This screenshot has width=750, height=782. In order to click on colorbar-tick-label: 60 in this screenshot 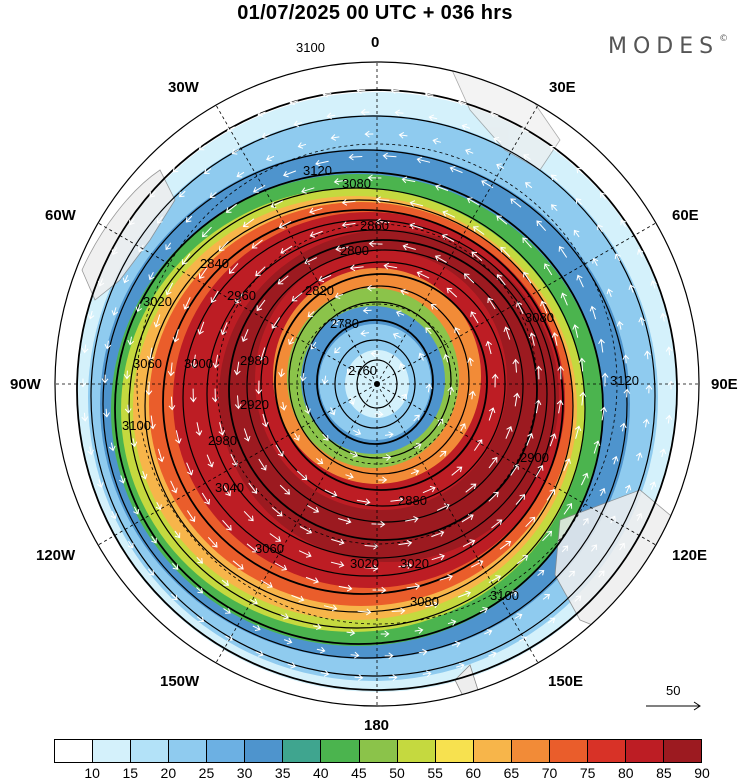, I will do `click(473, 773)`.